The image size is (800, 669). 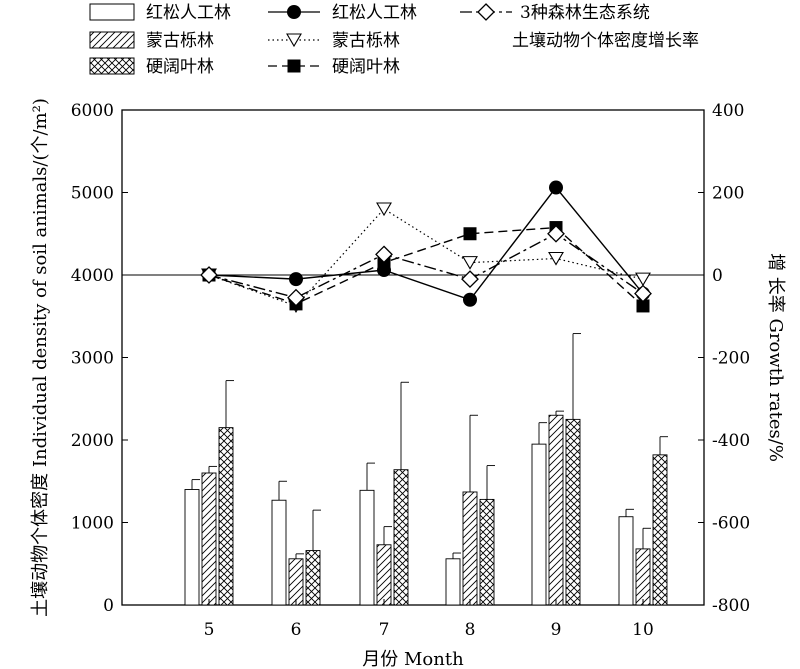 I want to click on growth-lines, so click(x=426, y=247).